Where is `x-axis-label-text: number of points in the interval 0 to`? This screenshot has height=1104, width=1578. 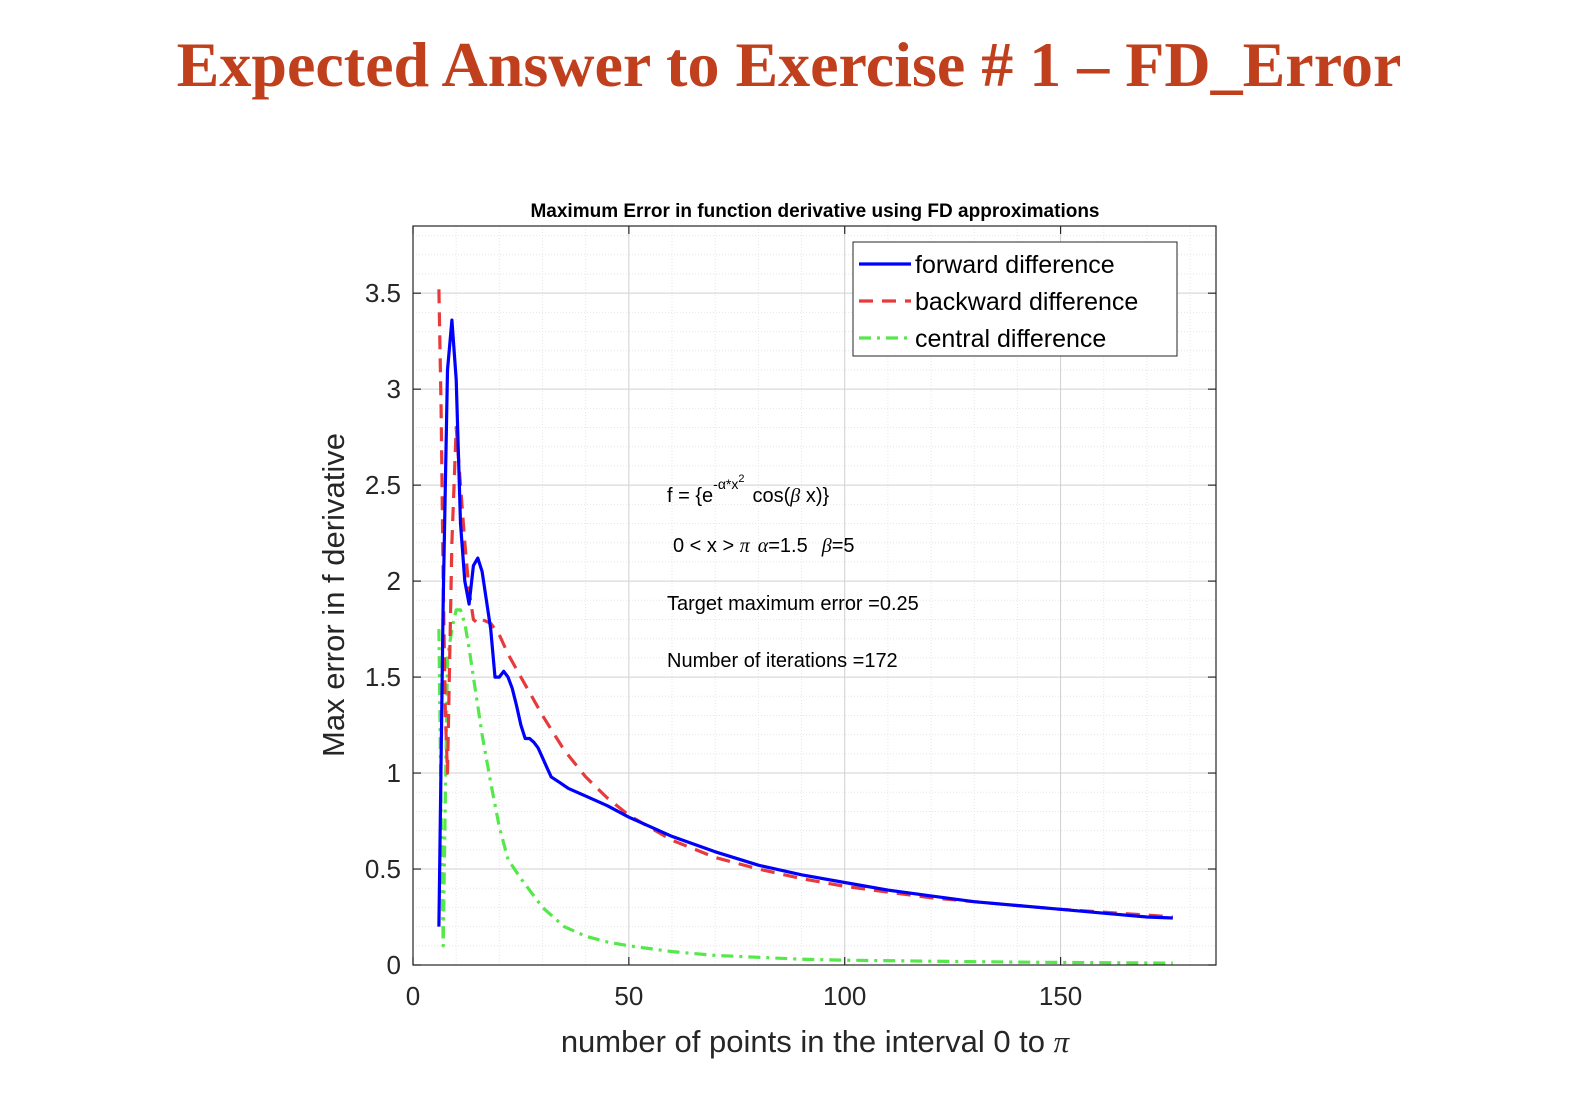
x-axis-label-text: number of points in the interval 0 to is located at coordinates (807, 1041).